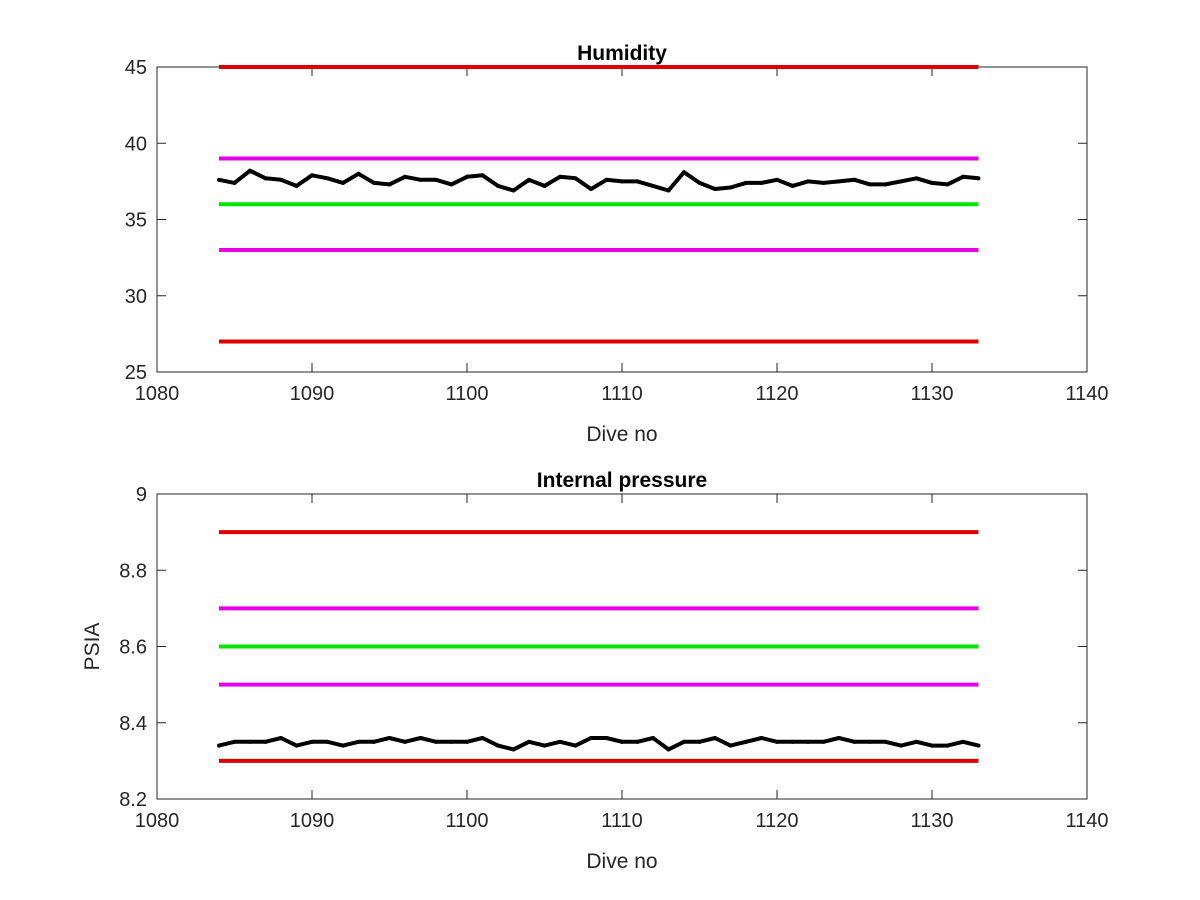 This screenshot has width=1200, height=900. I want to click on y-axis-label: PSIA, so click(92, 647).